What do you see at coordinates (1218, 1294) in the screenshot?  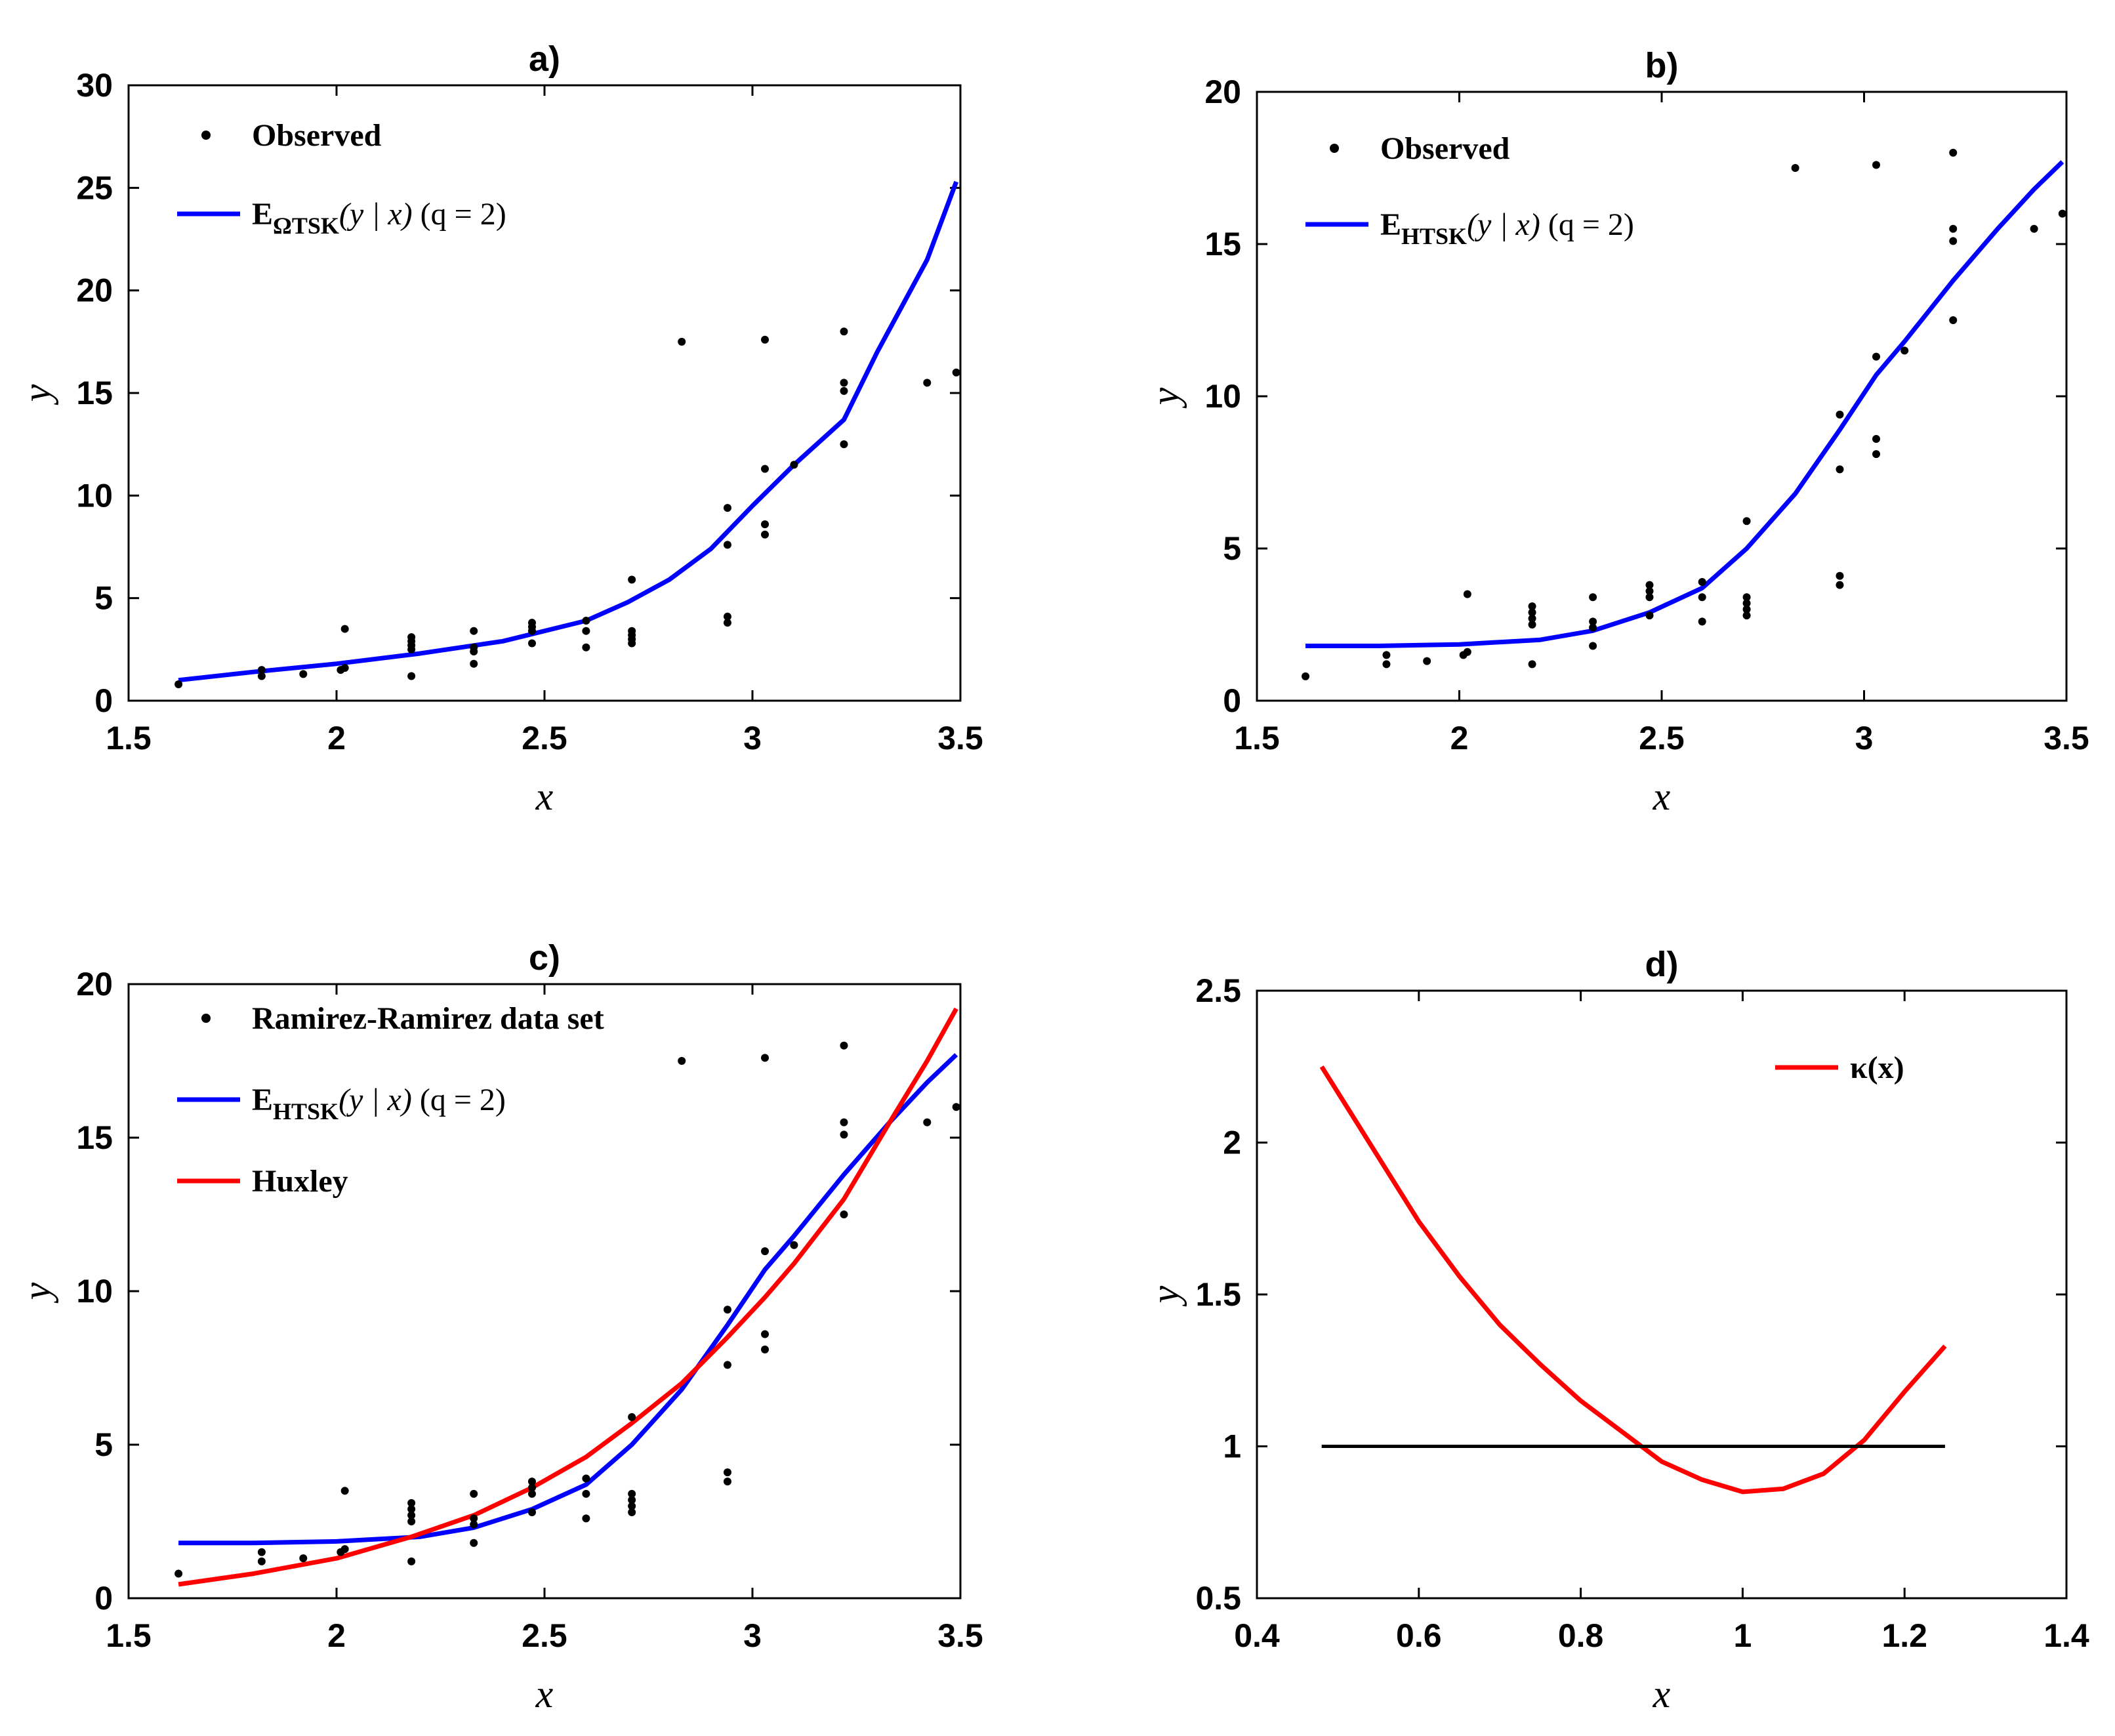 I see `y-tick-label: 1.5` at bounding box center [1218, 1294].